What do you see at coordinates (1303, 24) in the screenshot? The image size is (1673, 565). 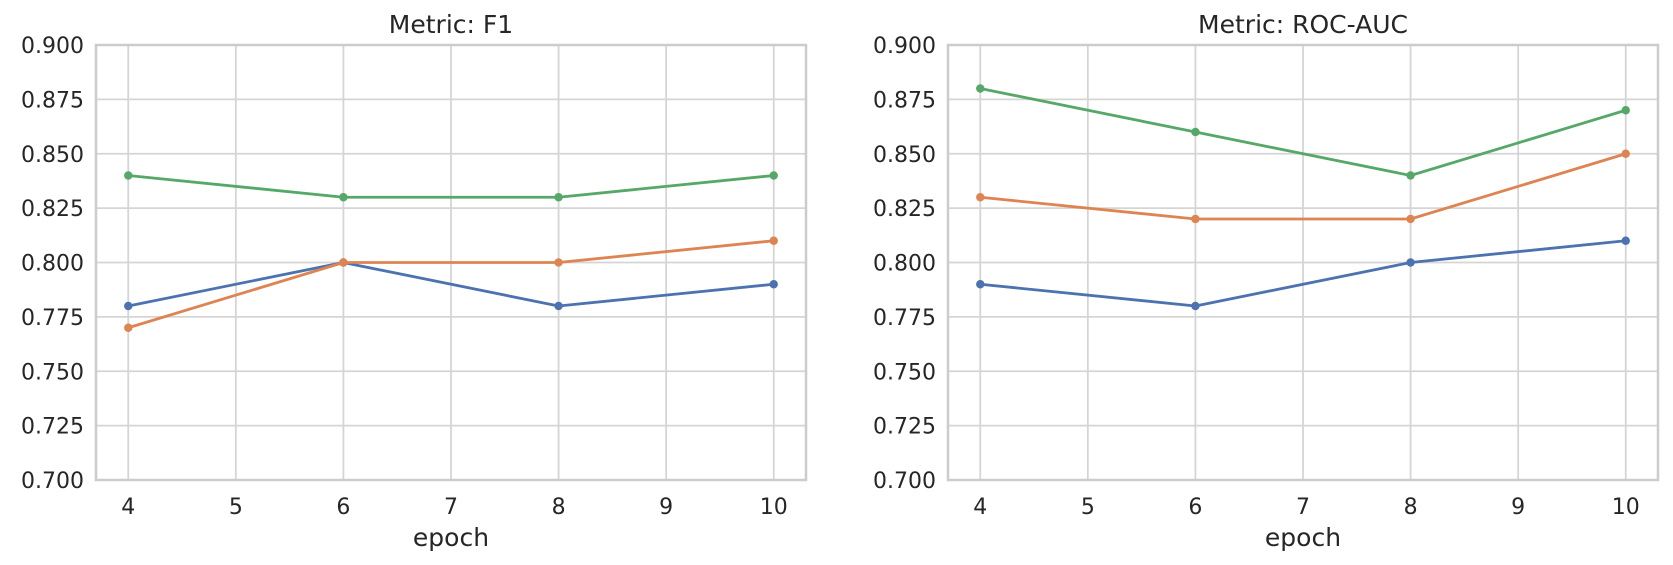 I see `chart-title: Metric: ROC-AUC` at bounding box center [1303, 24].